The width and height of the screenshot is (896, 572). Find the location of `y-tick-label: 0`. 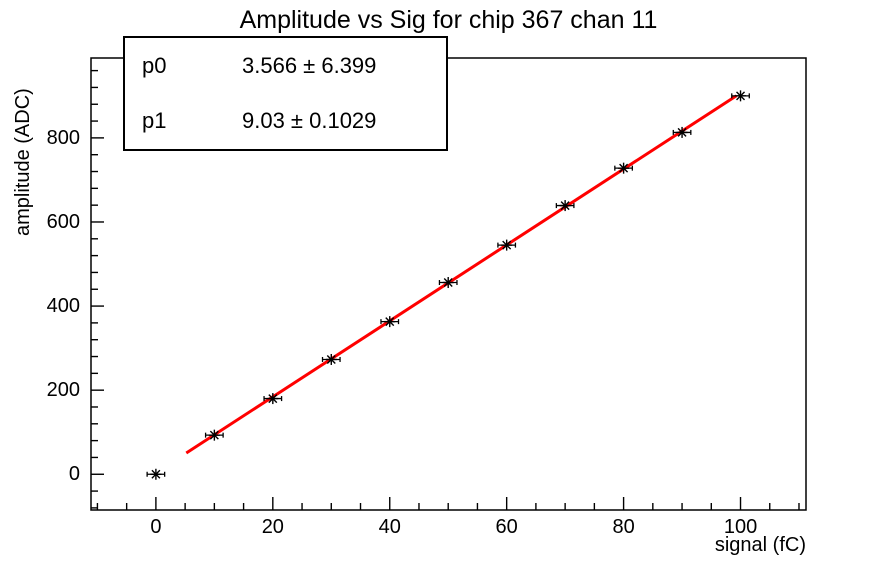

y-tick-label: 0 is located at coordinates (74, 474).